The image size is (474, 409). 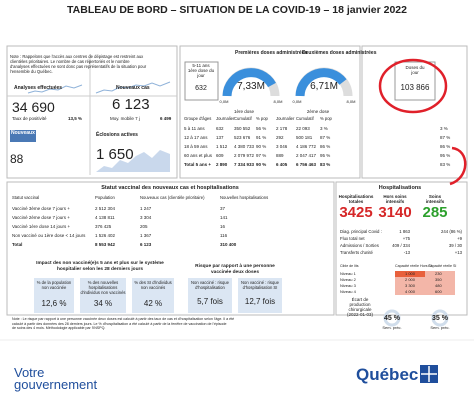 I want to click on label: Diag. principal Covid :, so click(x=361, y=231).